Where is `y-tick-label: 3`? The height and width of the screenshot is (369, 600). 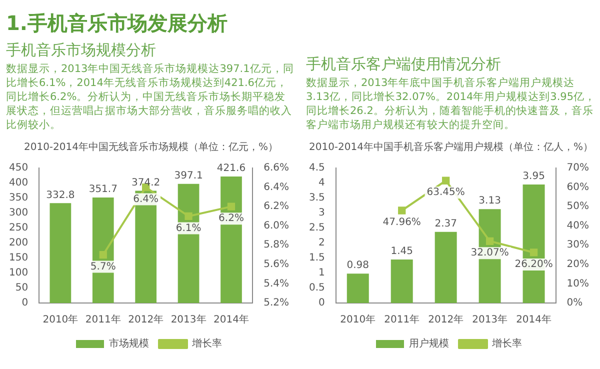
y-tick-label: 3 is located at coordinates (321, 213).